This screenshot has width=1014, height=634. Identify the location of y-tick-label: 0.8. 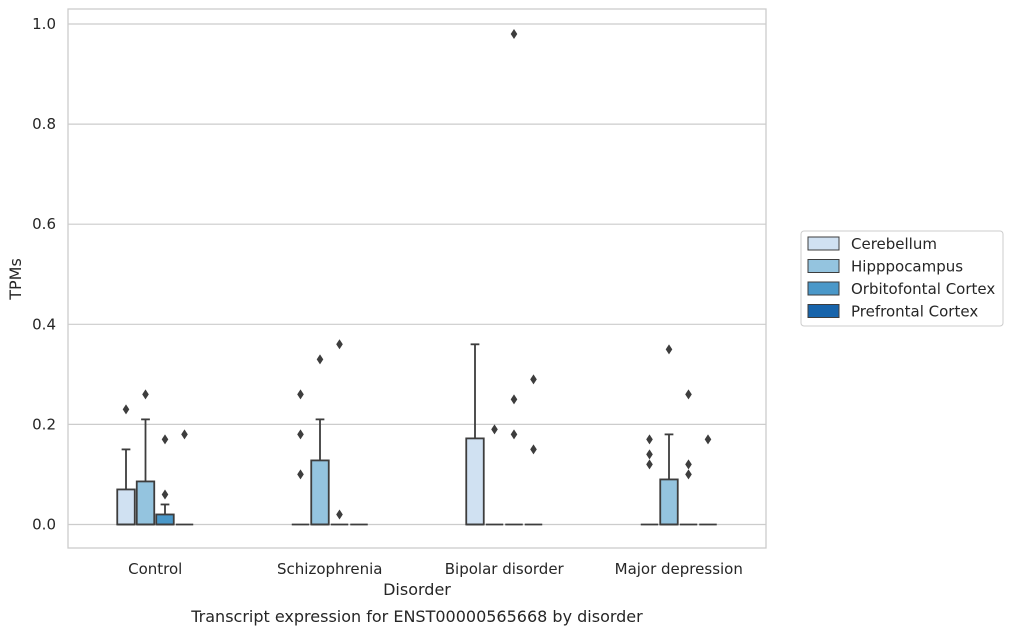
(44, 124).